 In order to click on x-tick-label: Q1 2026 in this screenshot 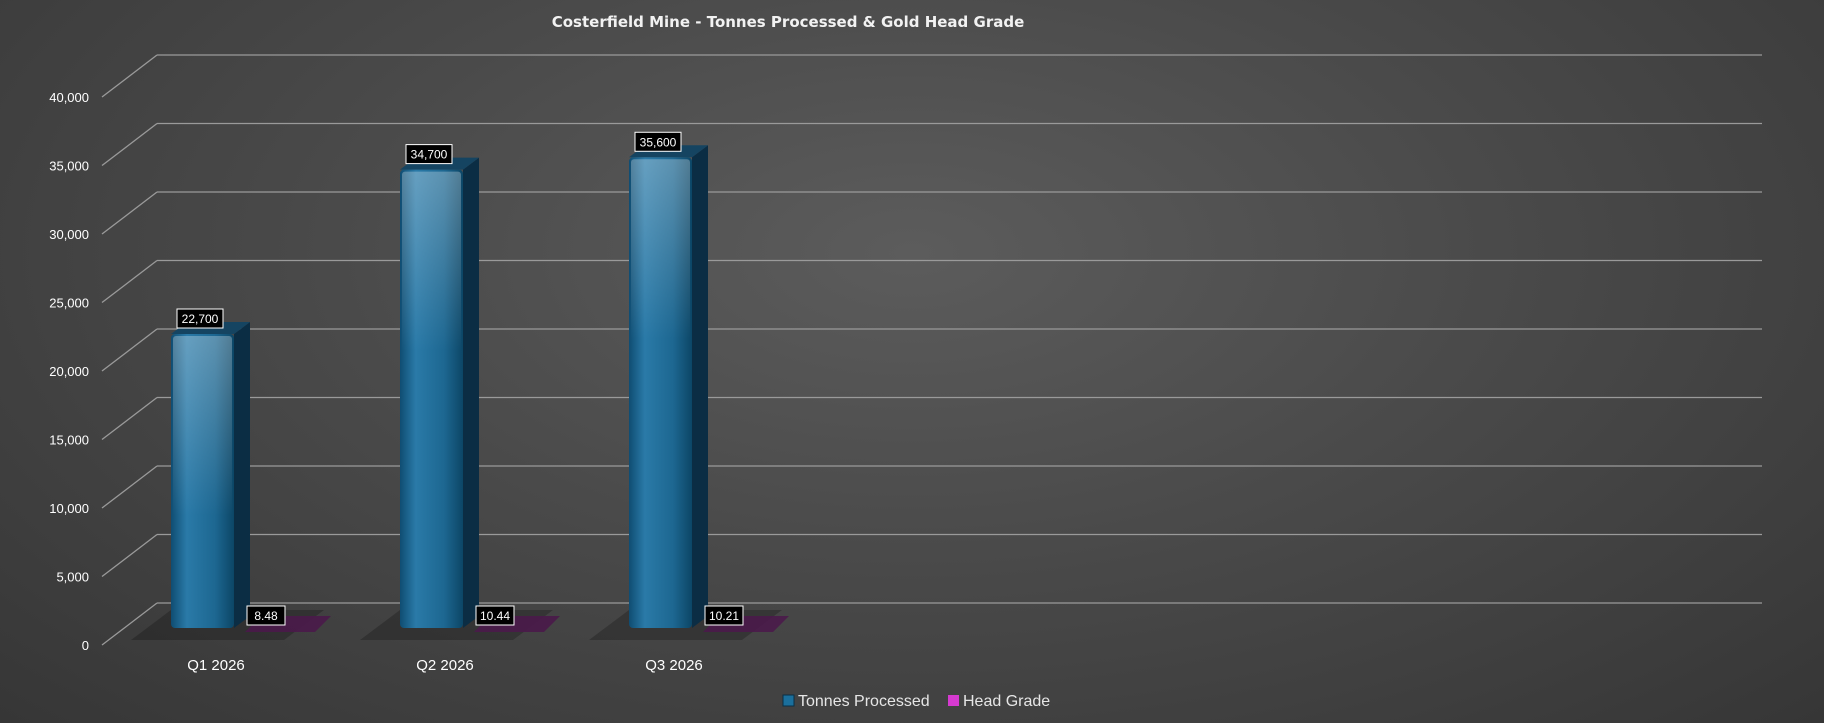, I will do `click(216, 665)`.